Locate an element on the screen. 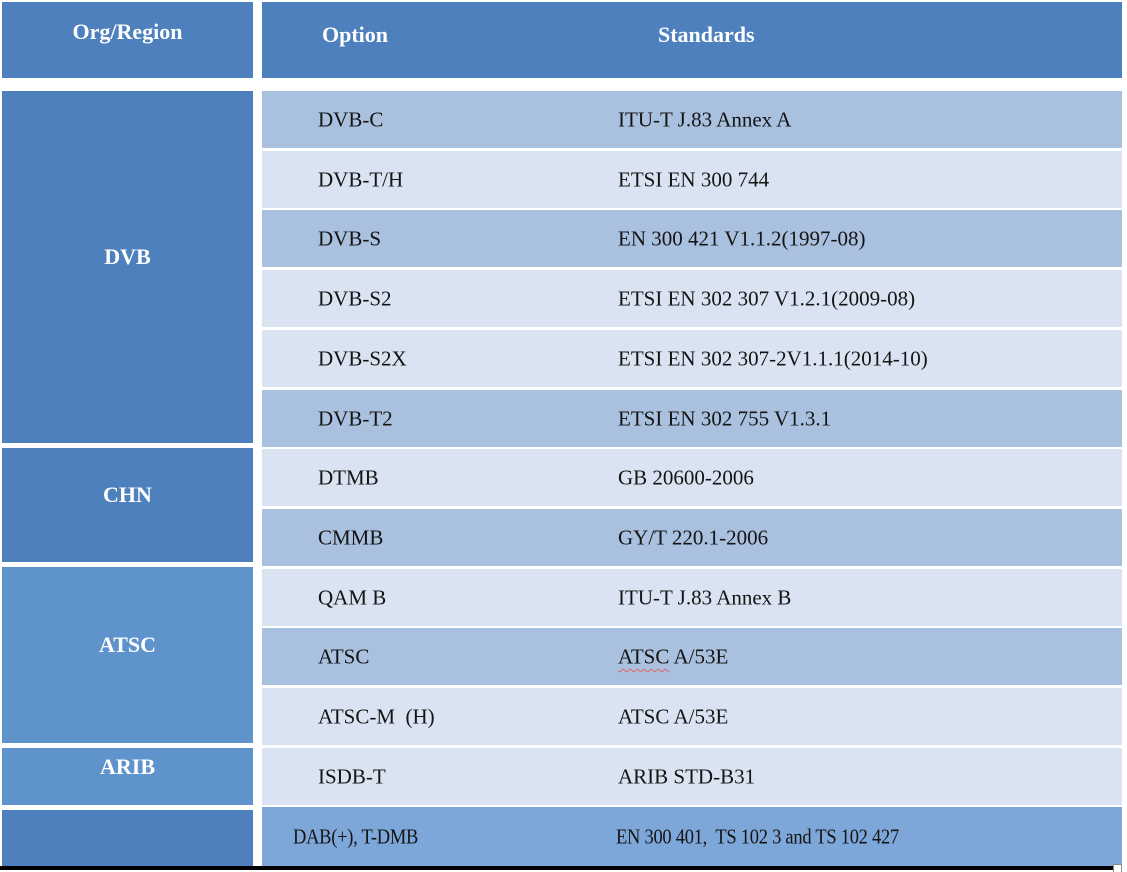 This screenshot has height=872, width=1127. group-cell-dvb: DVB is located at coordinates (127, 267).